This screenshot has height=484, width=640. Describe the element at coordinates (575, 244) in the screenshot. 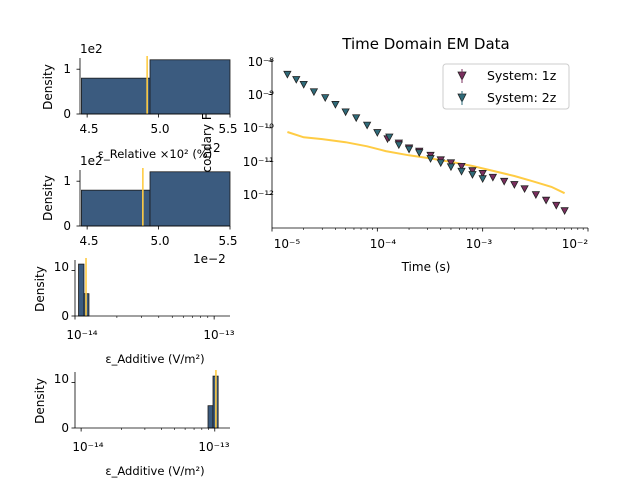

I see `x-tick-label: 10⁻²` at that location.